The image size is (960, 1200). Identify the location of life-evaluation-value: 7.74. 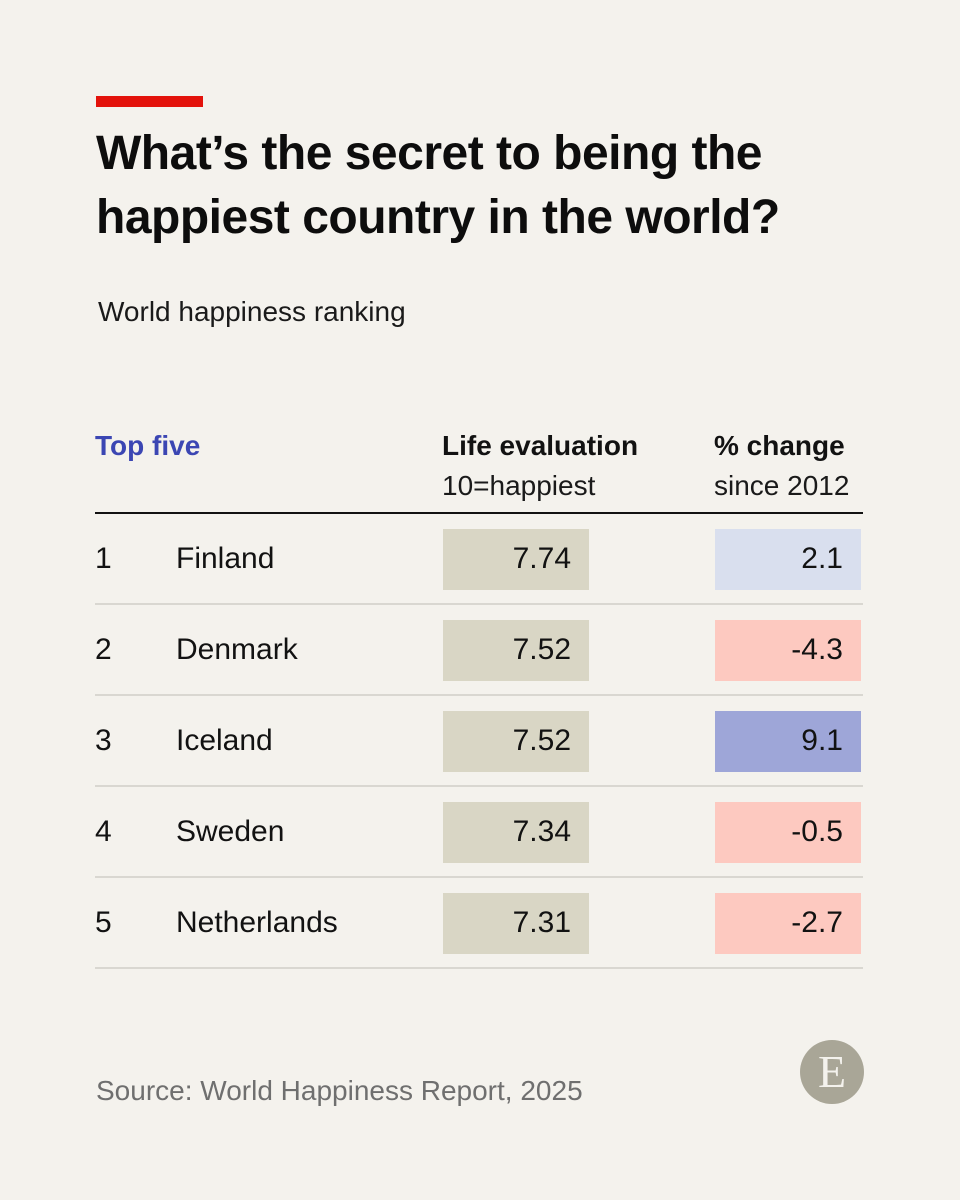
(541, 558).